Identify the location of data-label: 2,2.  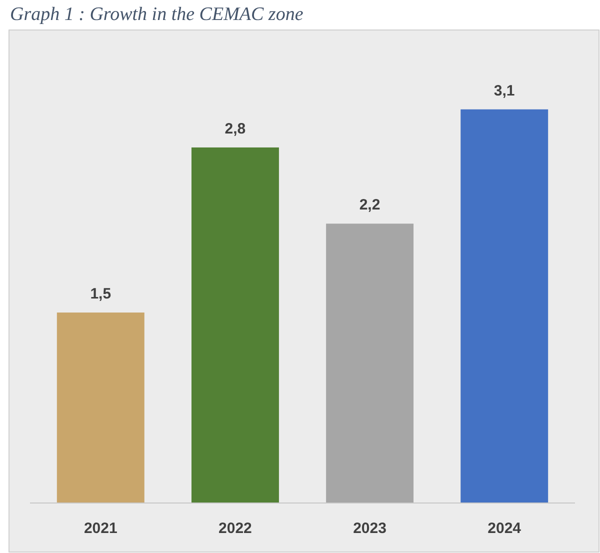
(369, 205).